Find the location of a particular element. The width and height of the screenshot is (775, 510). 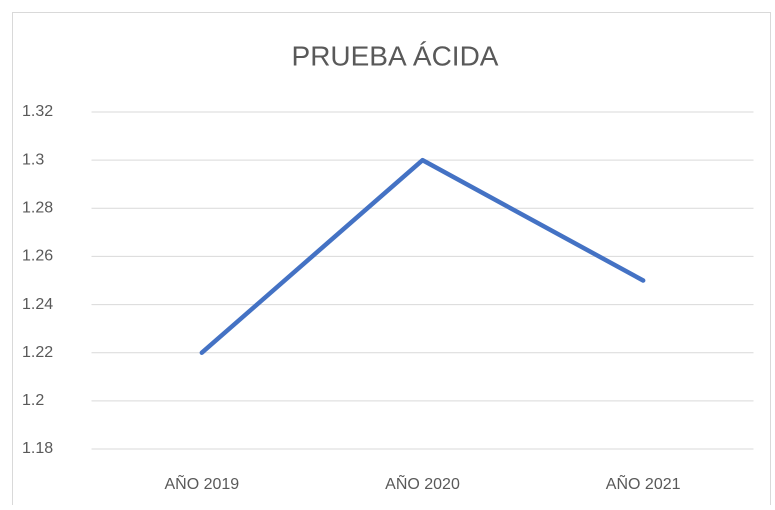

y-tick-label: 1.26 is located at coordinates (37, 256).